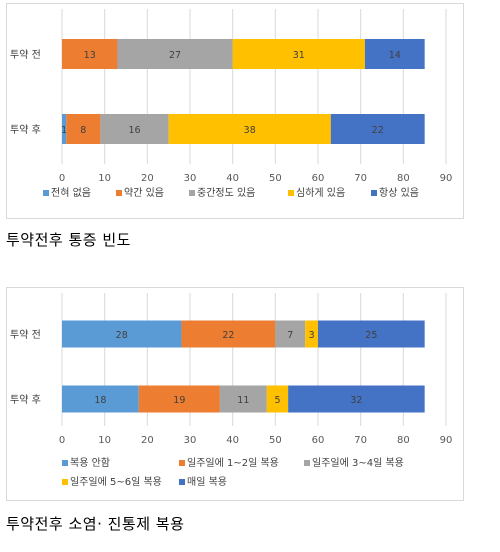  I want to click on legend-label: 일주일에 5~6일 복용, so click(116, 482).